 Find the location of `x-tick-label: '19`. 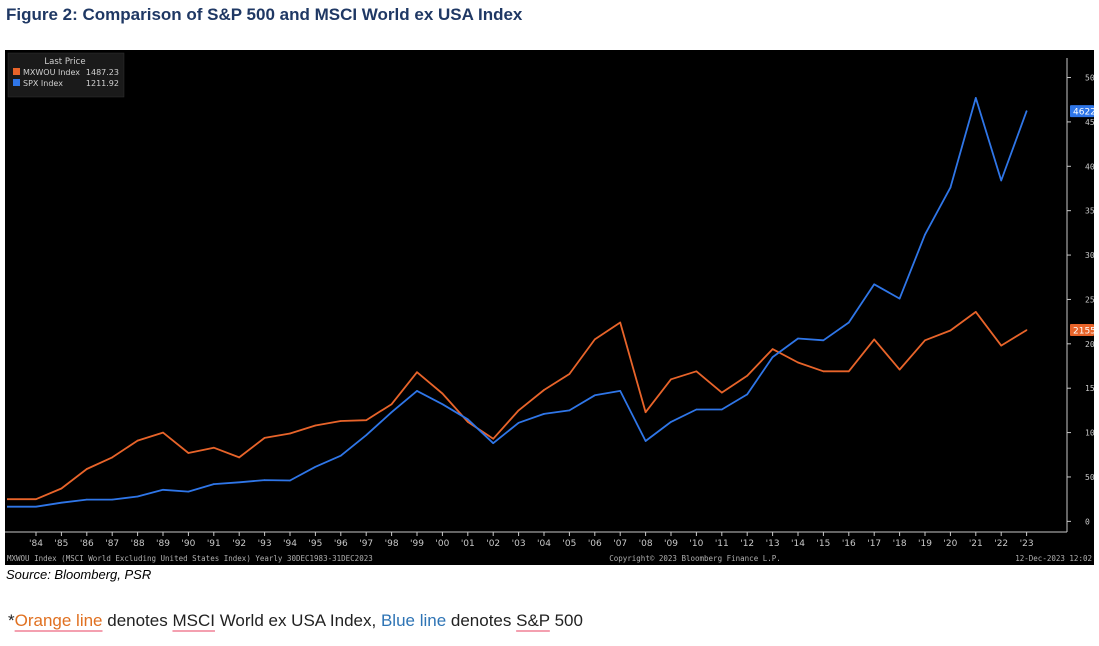

x-tick-label: '19 is located at coordinates (925, 544).